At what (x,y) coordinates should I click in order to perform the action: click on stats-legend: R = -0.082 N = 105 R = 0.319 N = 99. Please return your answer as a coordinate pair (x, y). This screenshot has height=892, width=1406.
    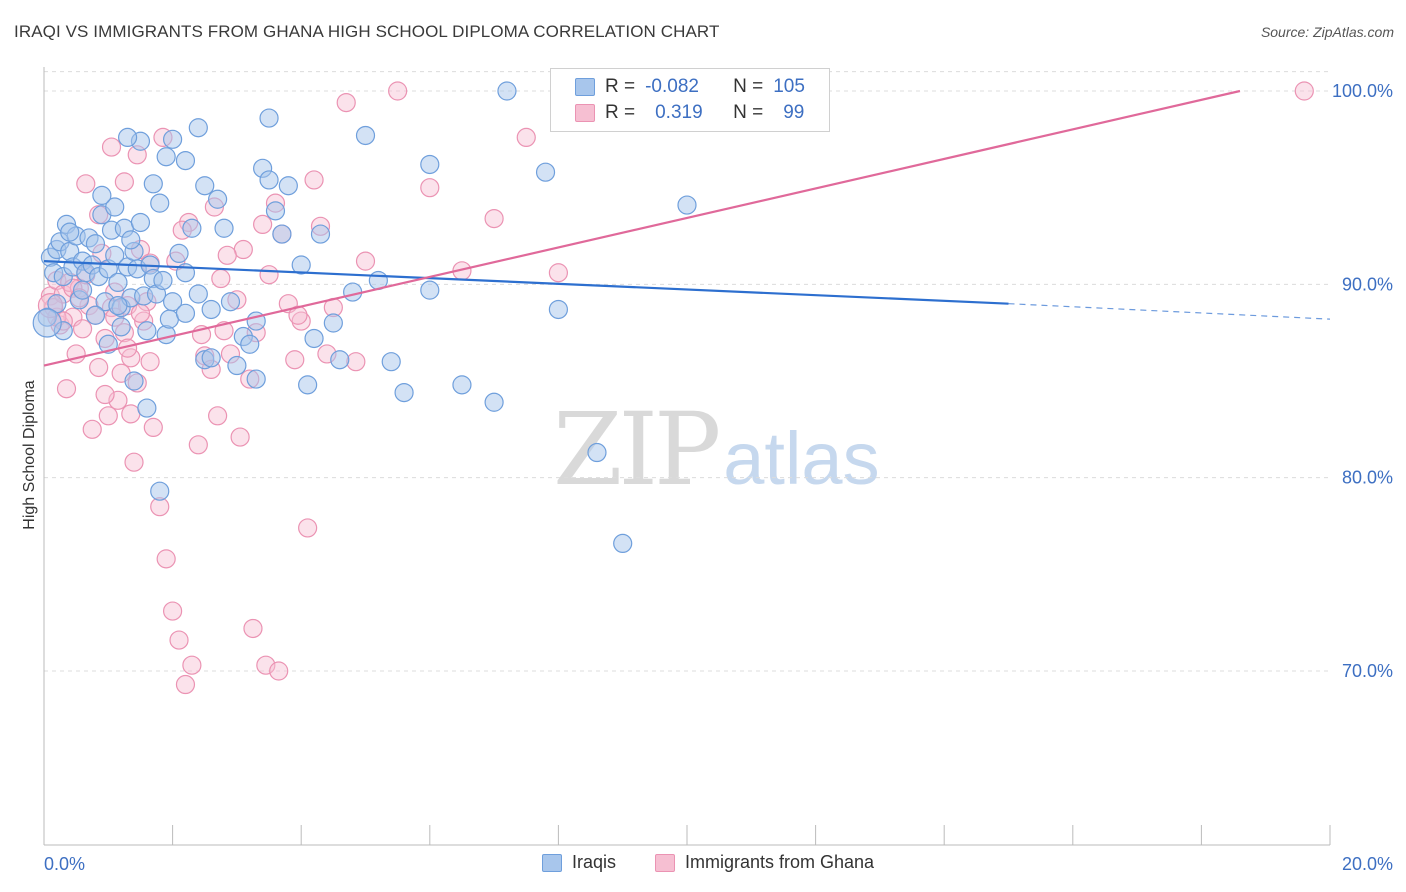
    Looking at the image, I should click on (690, 100).